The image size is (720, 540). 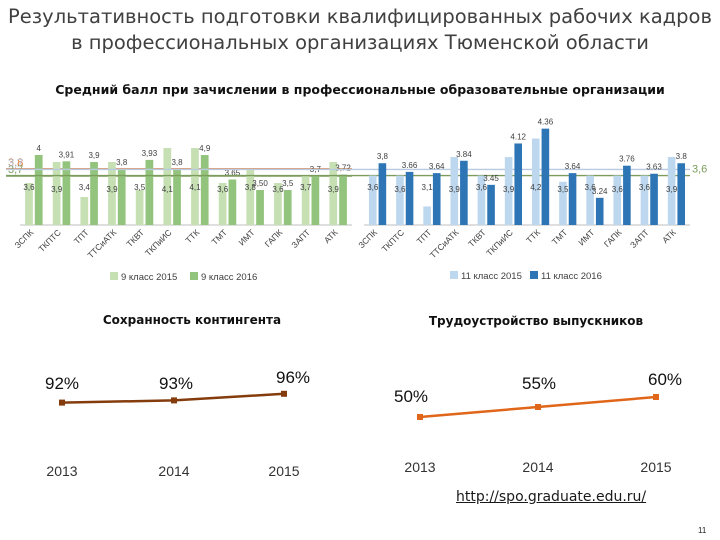 I want to click on data-label: 4.12, so click(x=518, y=136).